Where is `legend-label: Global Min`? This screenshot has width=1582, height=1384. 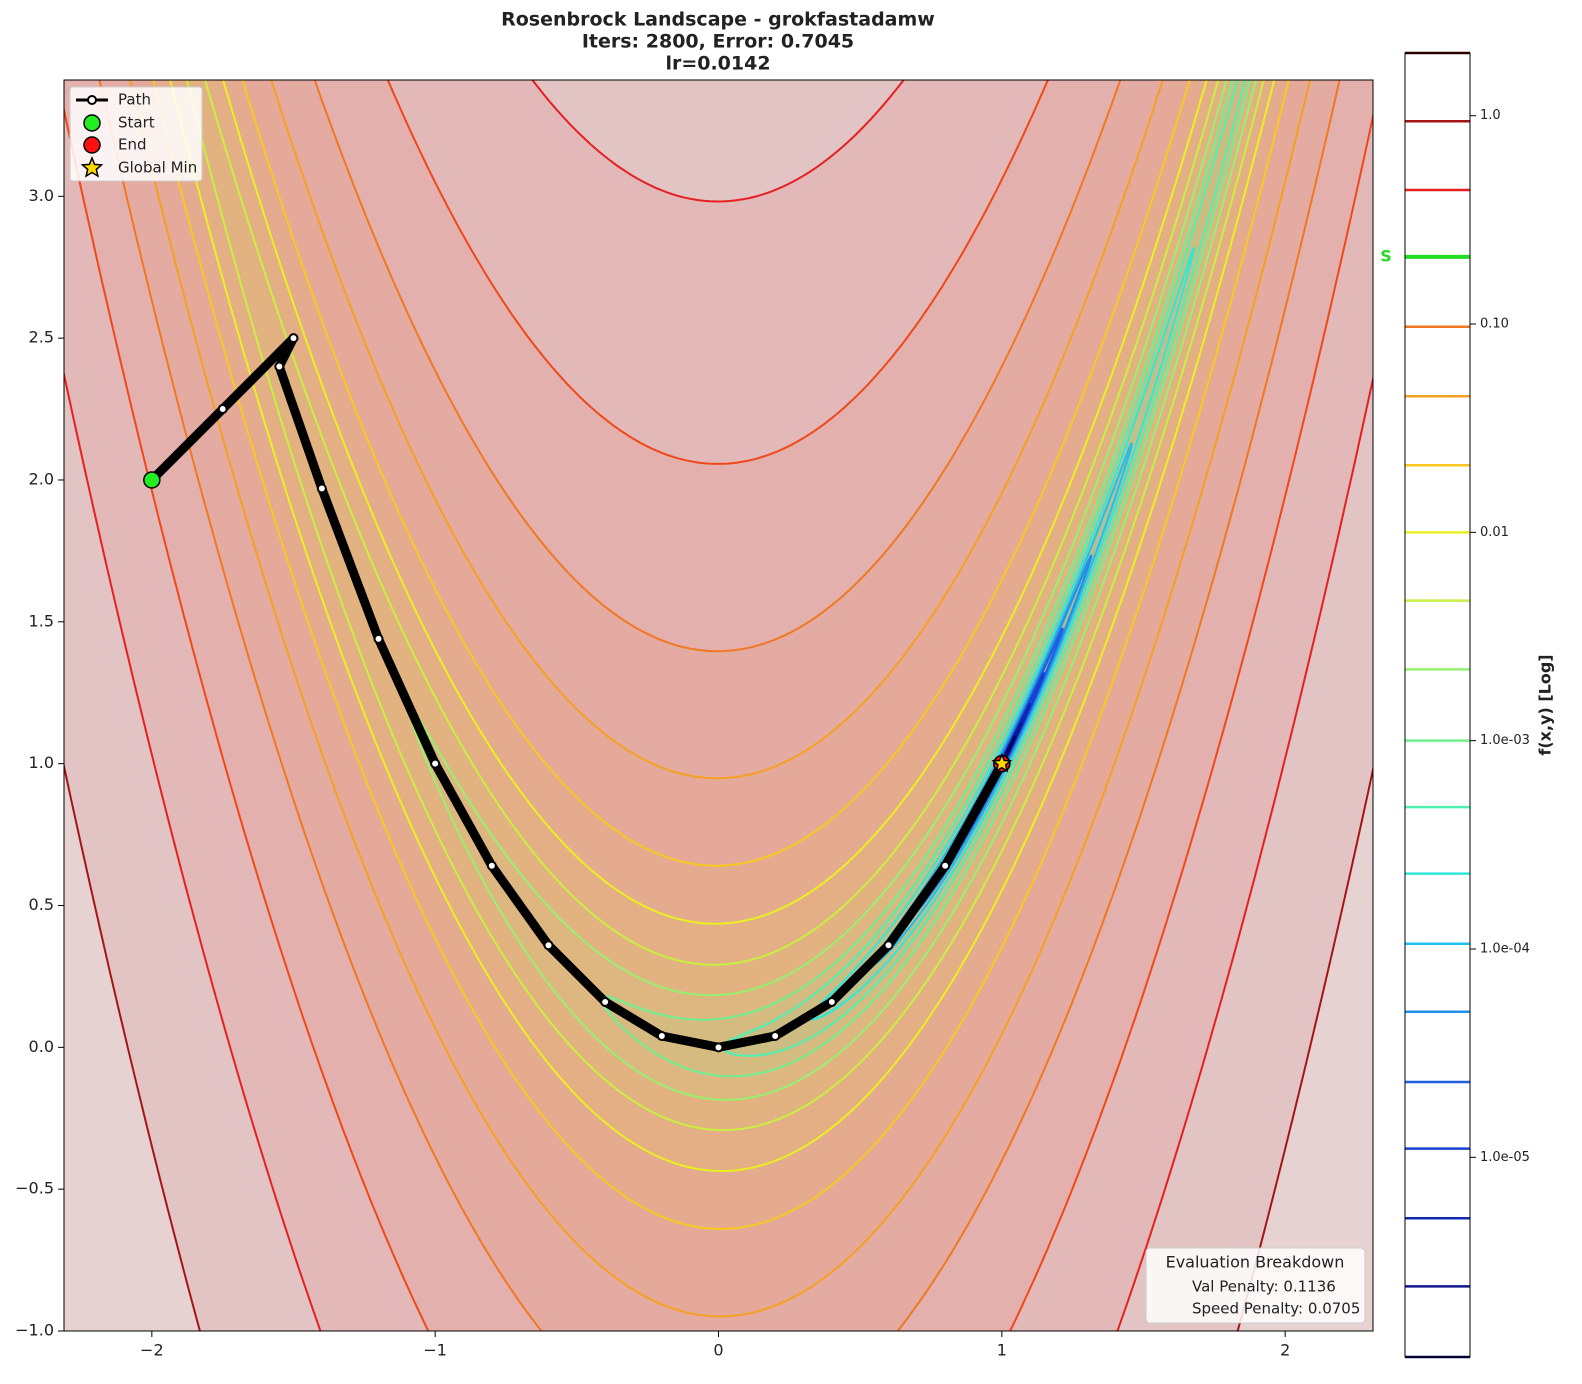 legend-label: Global Min is located at coordinates (157, 168).